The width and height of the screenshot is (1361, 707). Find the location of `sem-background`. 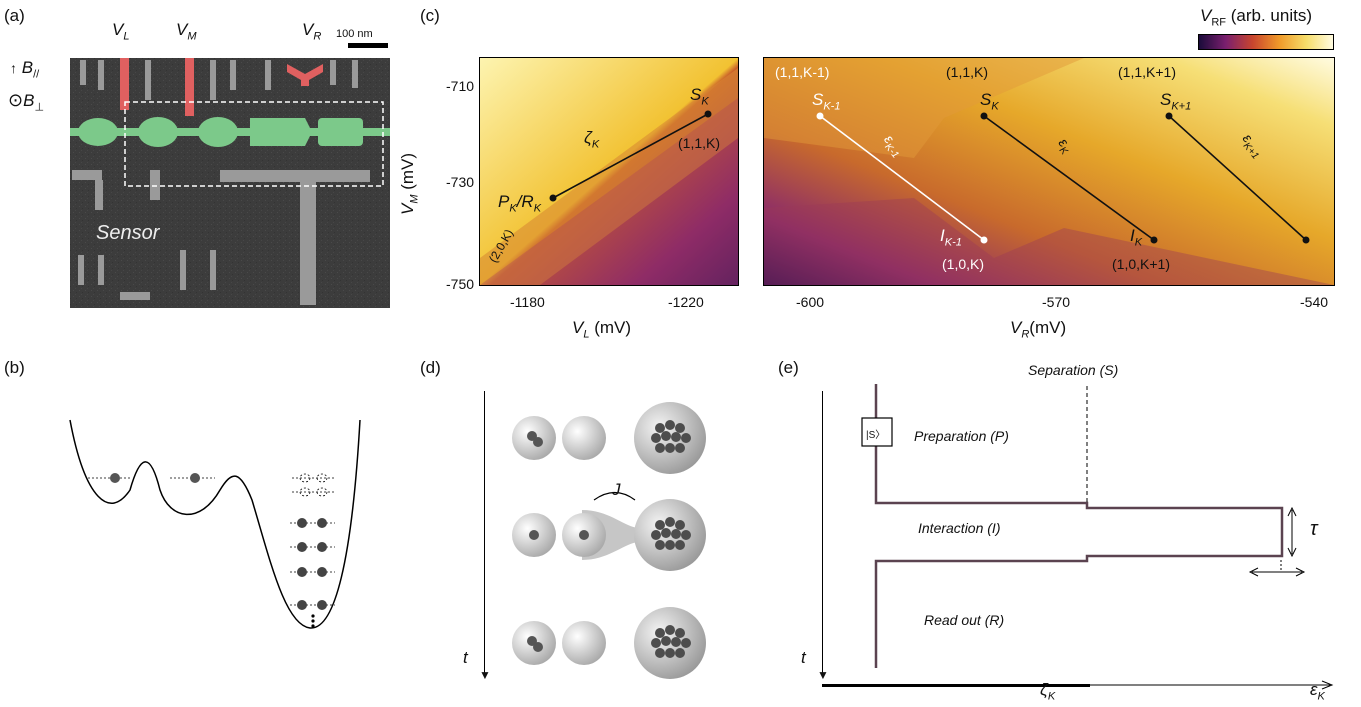

sem-background is located at coordinates (230, 183).